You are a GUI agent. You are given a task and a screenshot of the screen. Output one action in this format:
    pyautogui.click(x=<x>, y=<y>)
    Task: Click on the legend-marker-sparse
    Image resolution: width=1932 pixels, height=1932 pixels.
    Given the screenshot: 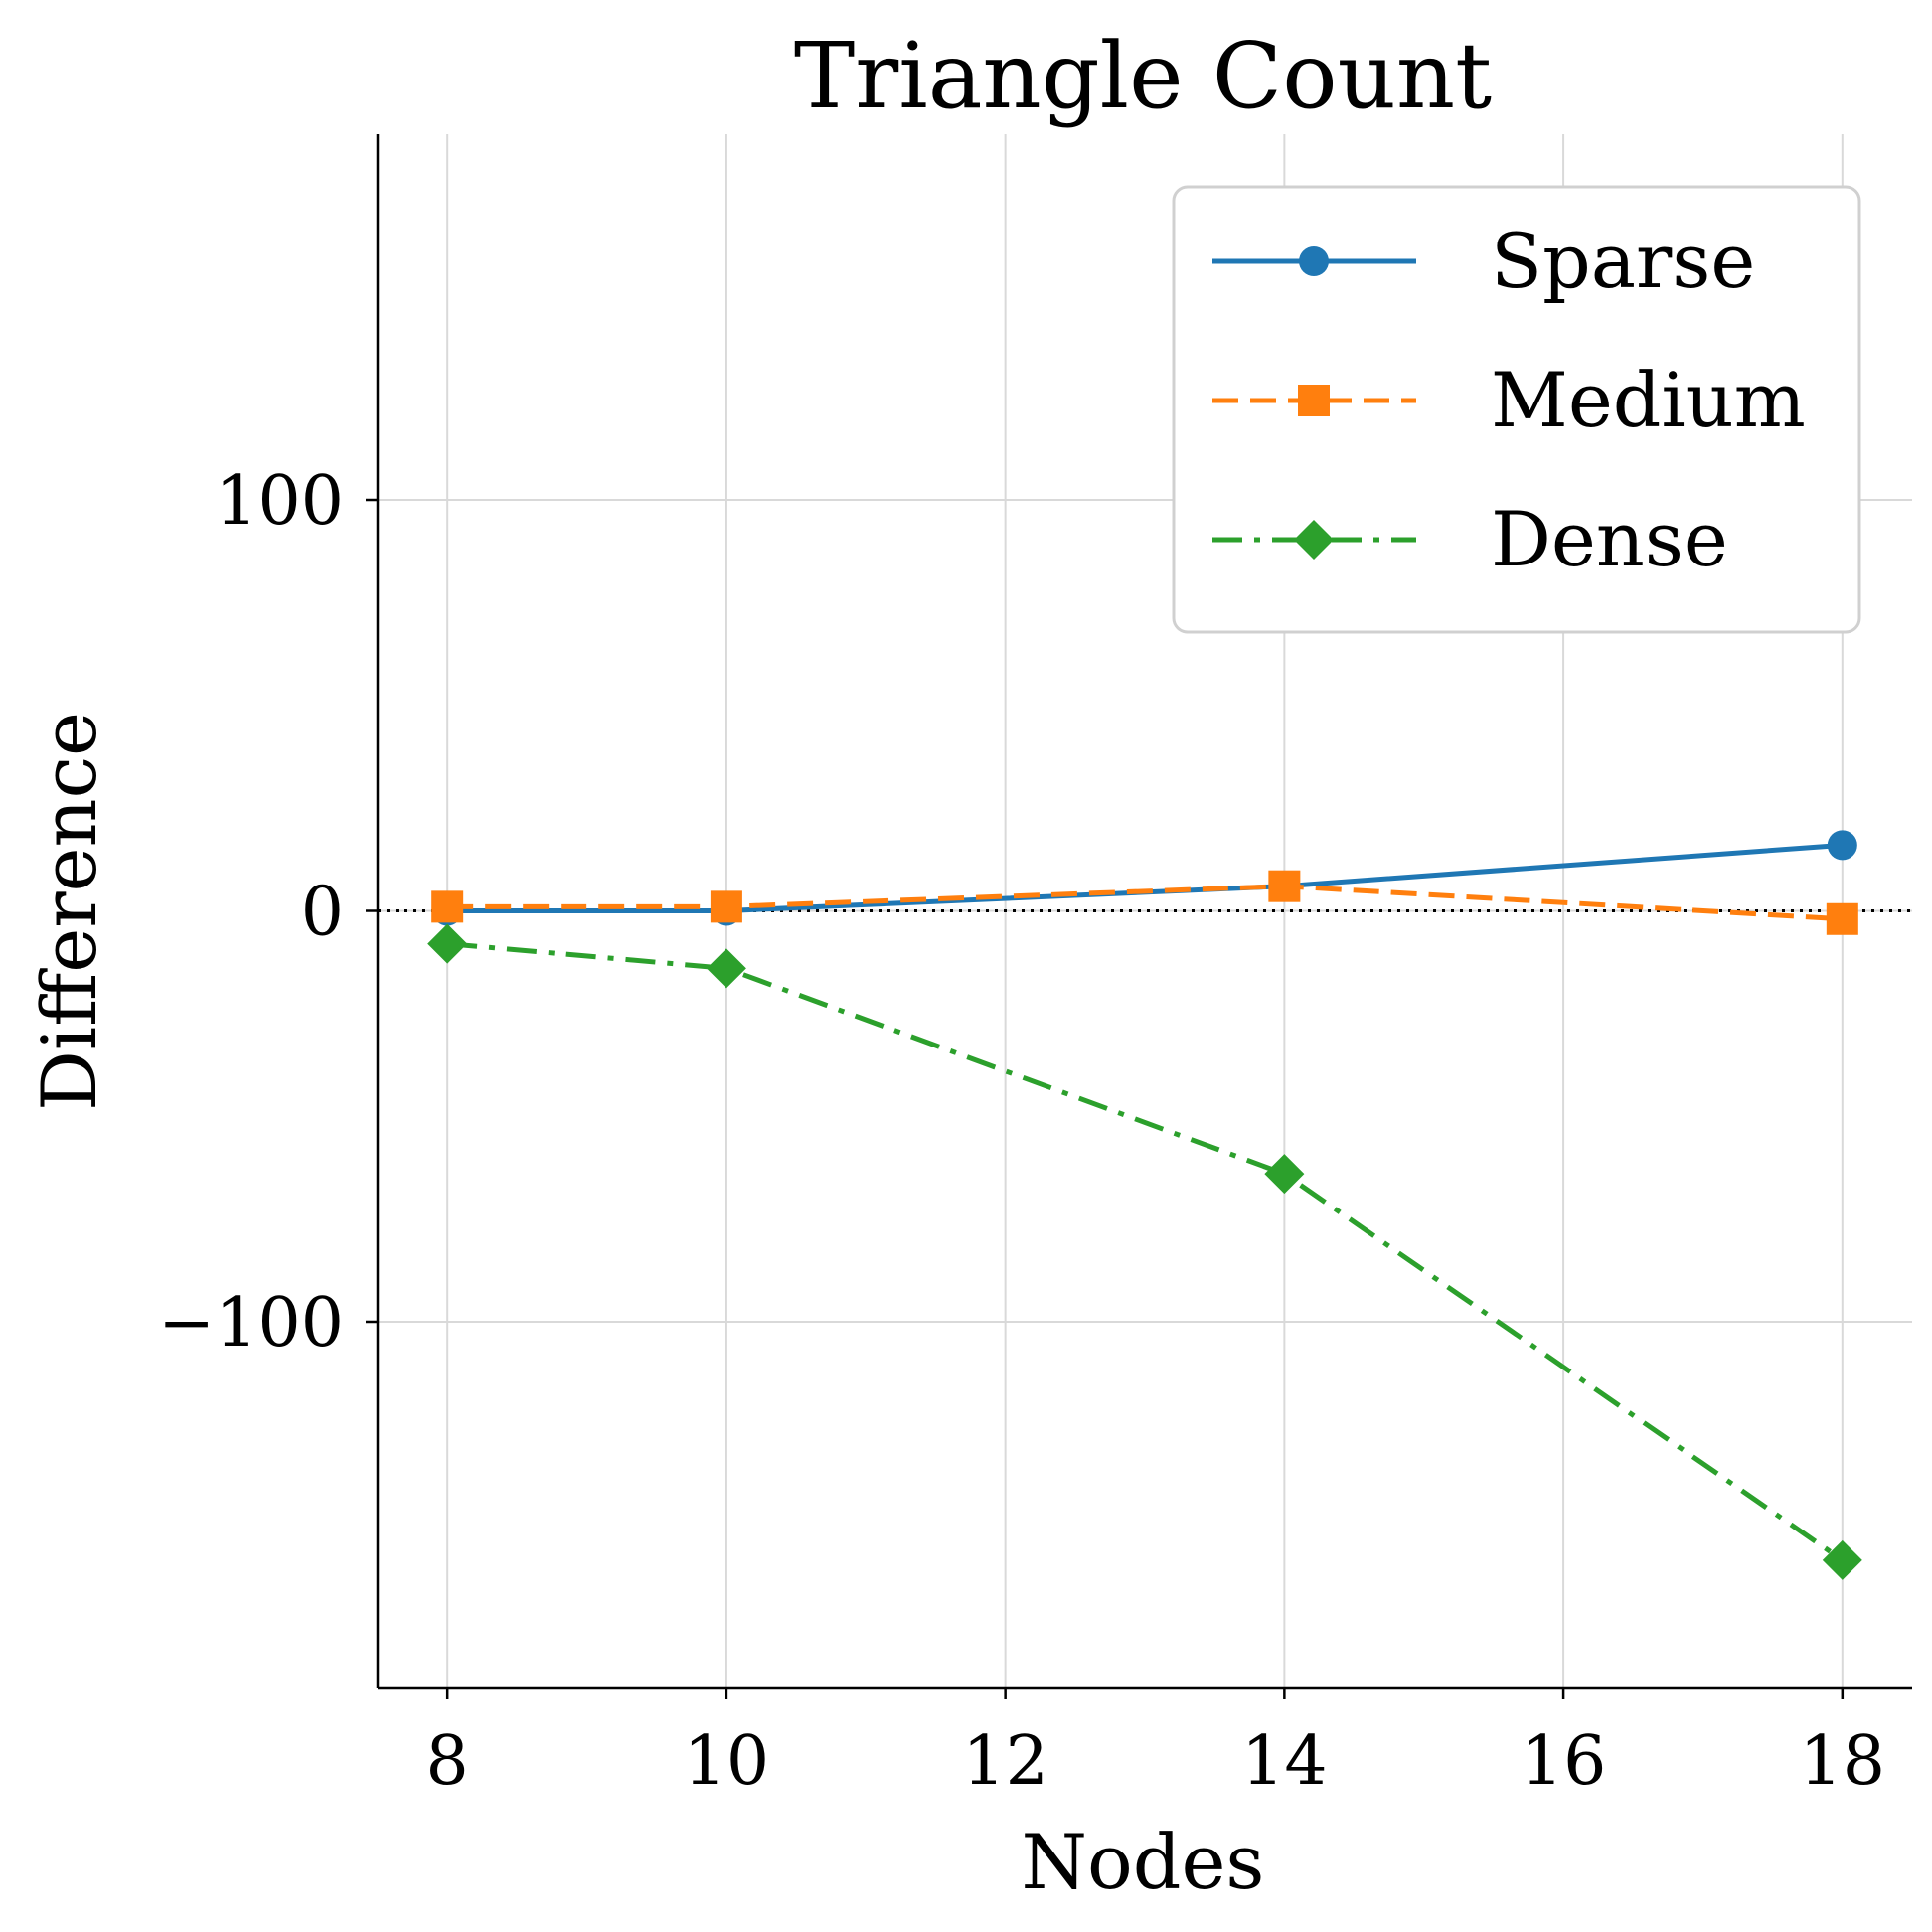 What is the action you would take?
    pyautogui.click(x=1314, y=261)
    